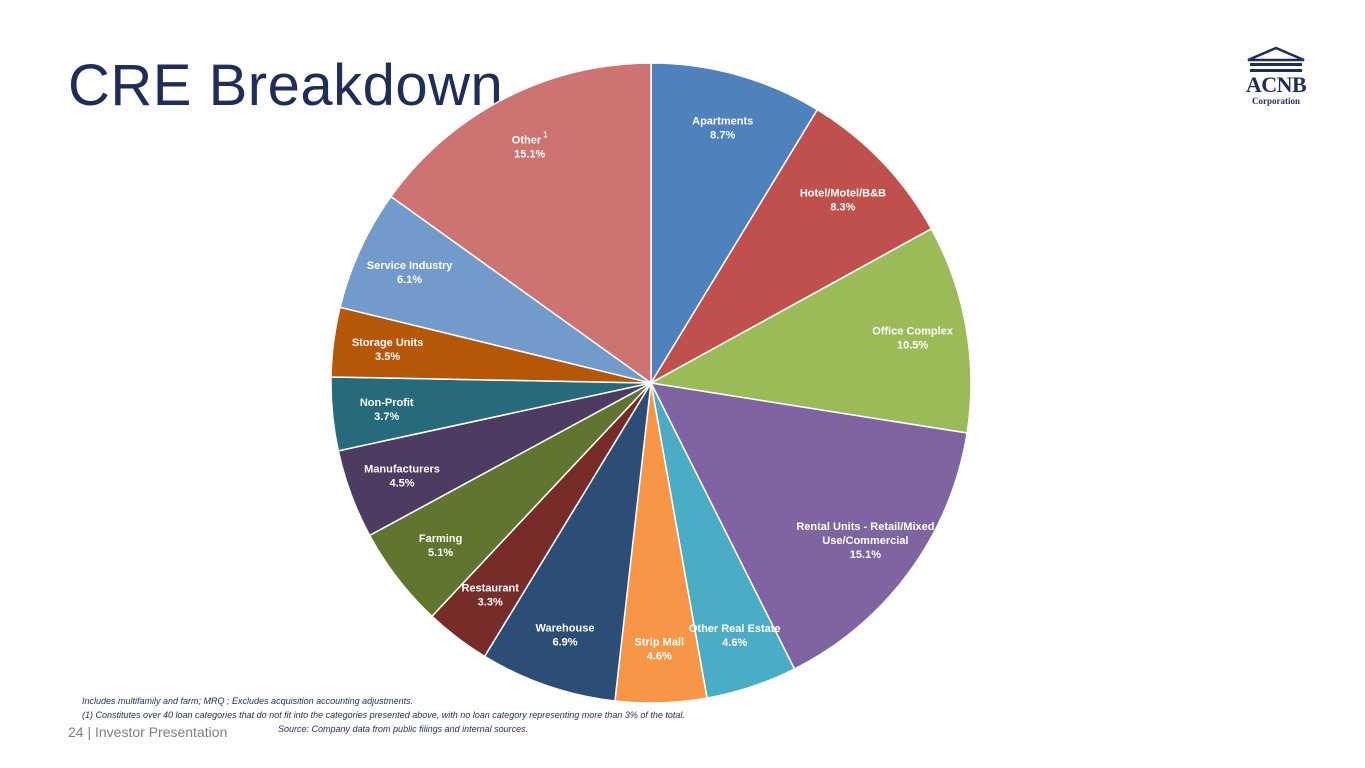 This screenshot has width=1365, height=768. Describe the element at coordinates (660, 650) in the screenshot. I see `slice-label-strip-mall: Strip Mall 4.6%` at that location.